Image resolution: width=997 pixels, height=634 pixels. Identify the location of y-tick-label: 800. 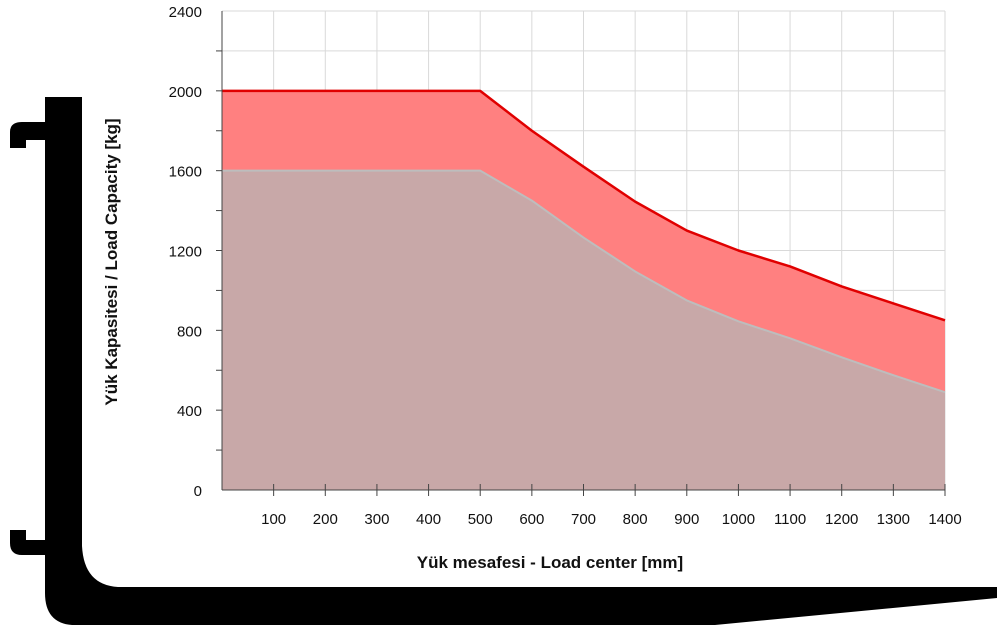
(189, 331).